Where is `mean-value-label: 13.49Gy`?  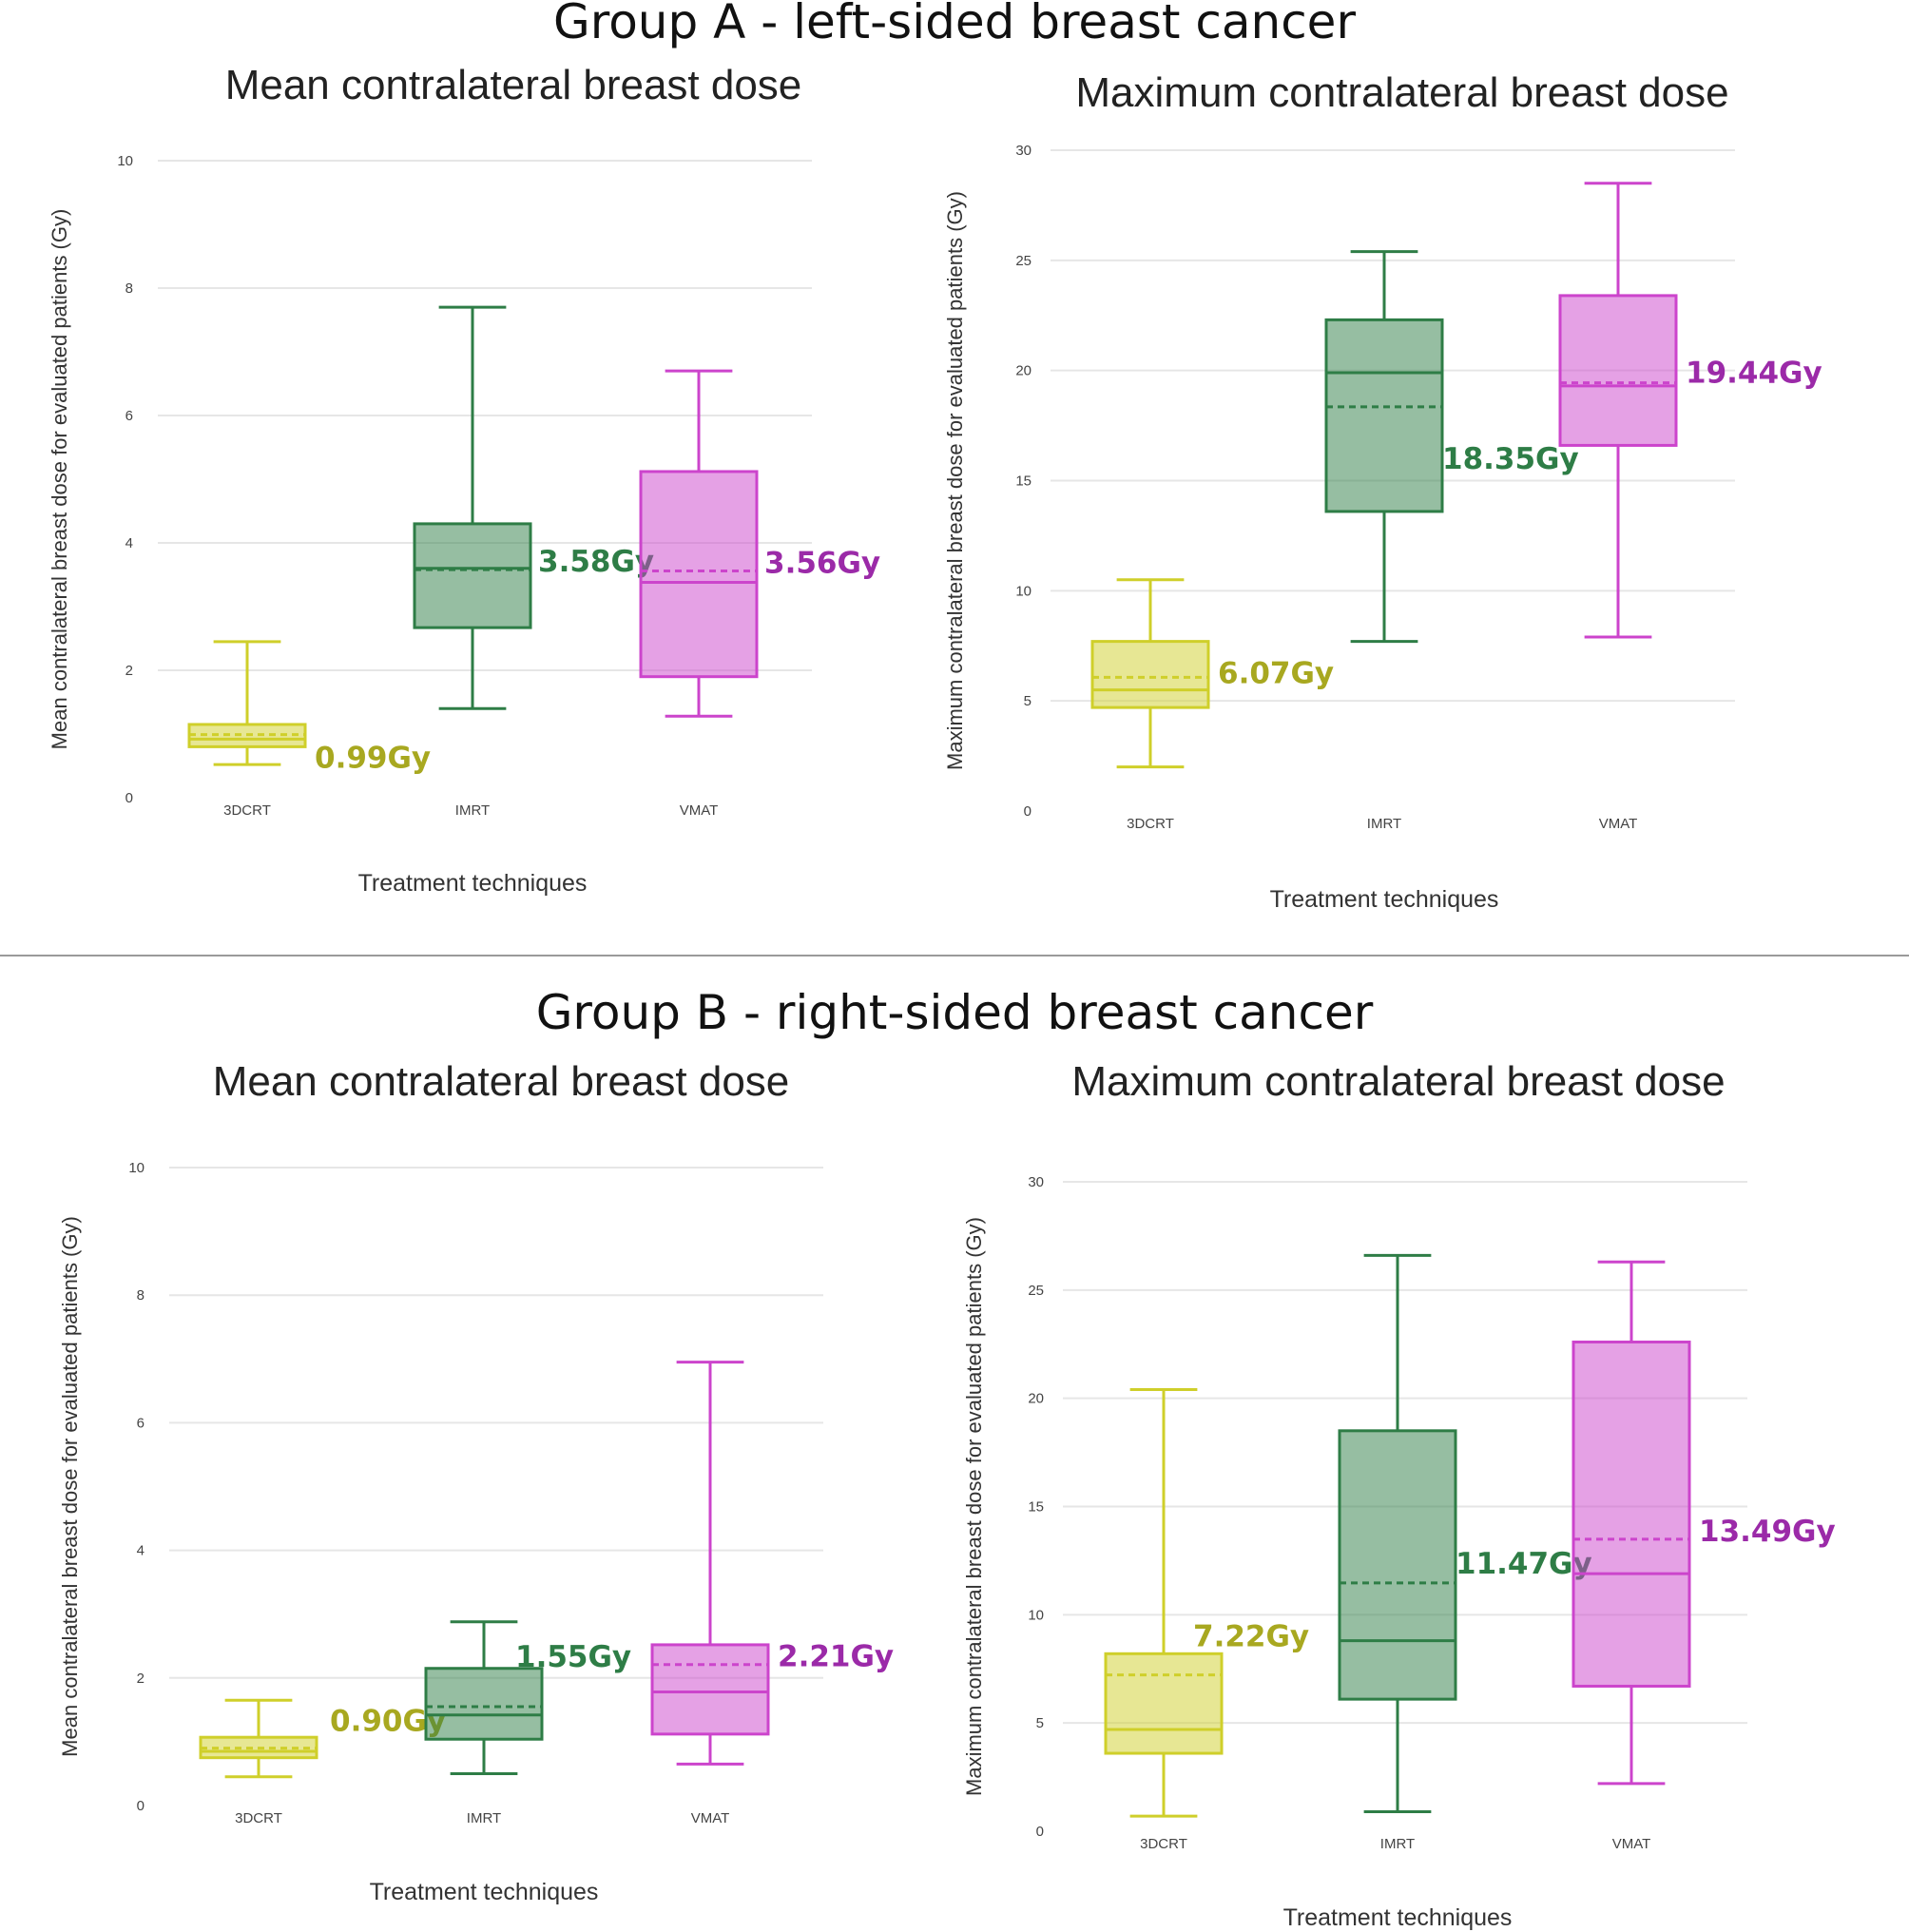
mean-value-label: 13.49Gy is located at coordinates (1767, 1532).